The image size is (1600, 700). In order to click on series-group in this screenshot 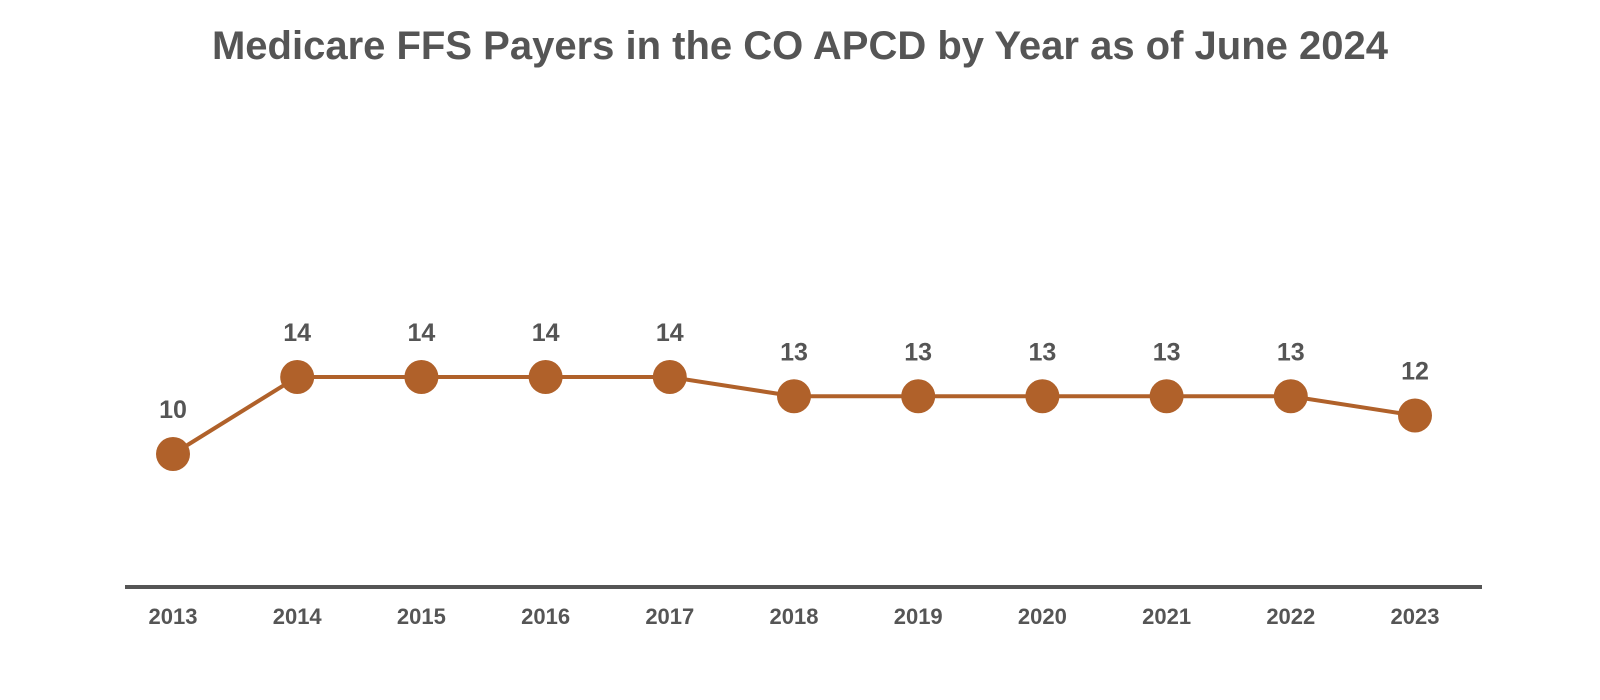, I will do `click(794, 415)`.